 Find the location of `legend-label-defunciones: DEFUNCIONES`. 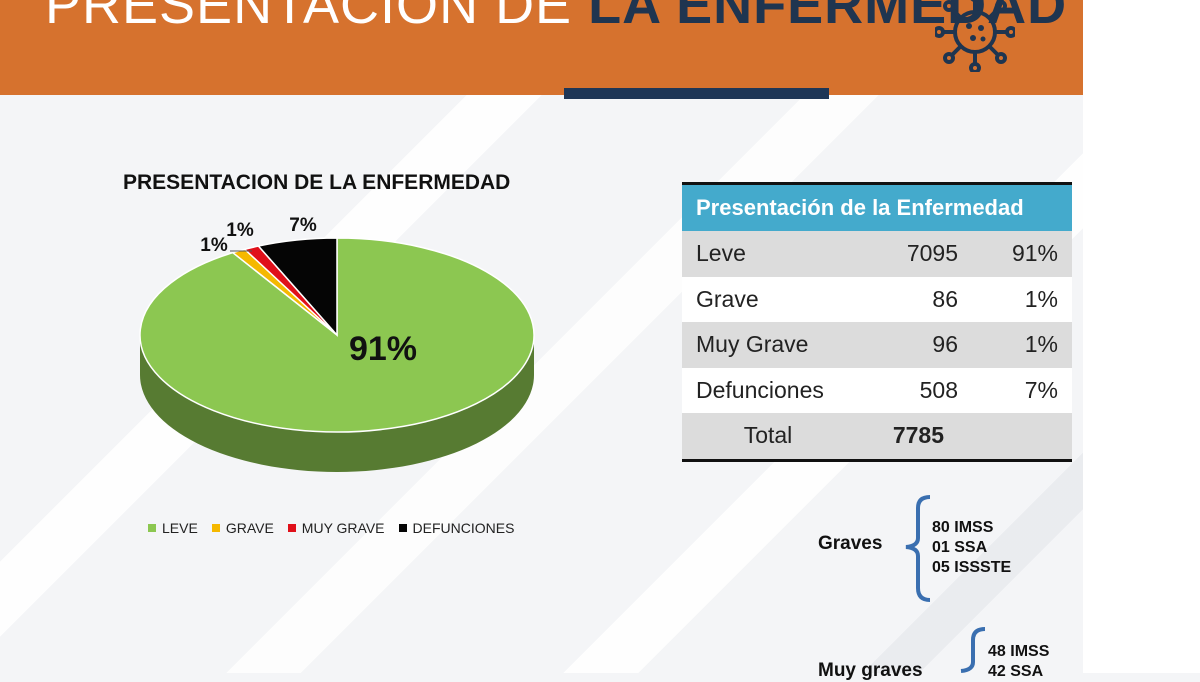

legend-label-defunciones: DEFUNCIONES is located at coordinates (463, 528).